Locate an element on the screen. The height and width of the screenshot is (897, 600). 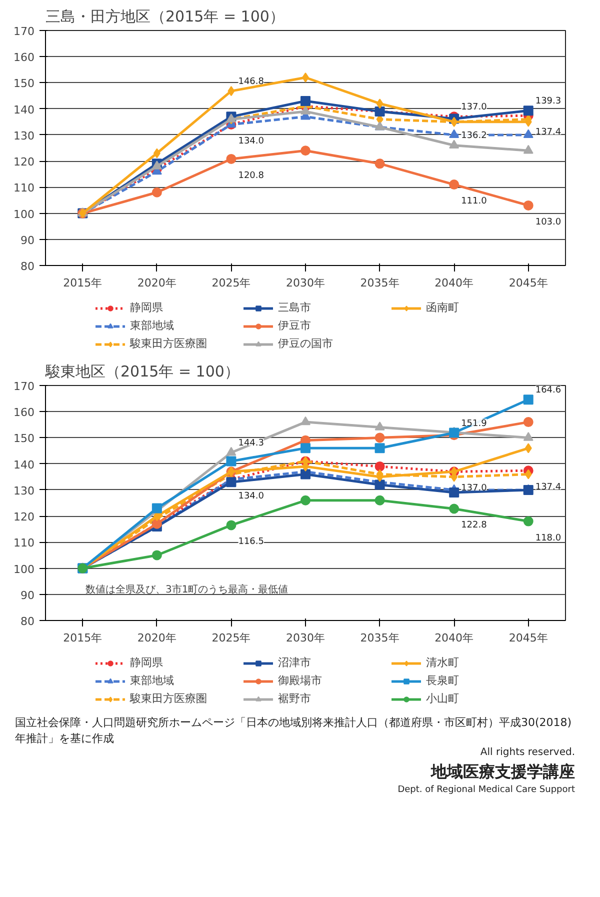
text: 地域医療支援学講座 is located at coordinates (502, 771).